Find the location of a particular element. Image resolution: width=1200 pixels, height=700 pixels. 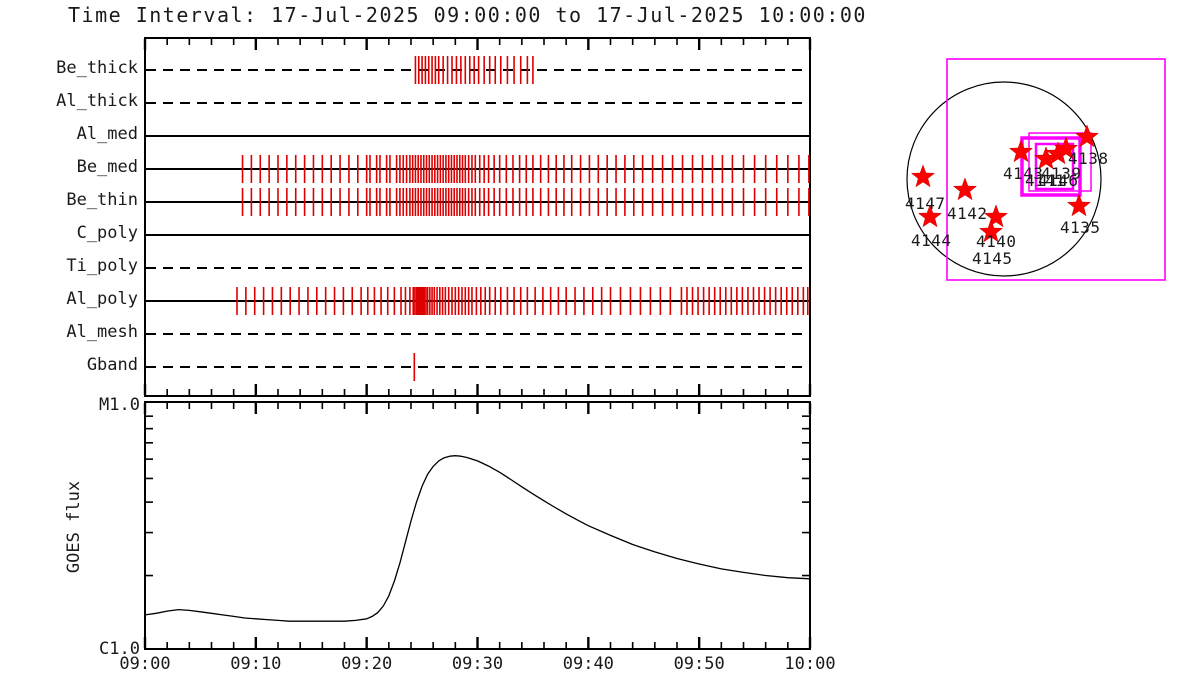

filter-label-ti_poly: Ti_poly is located at coordinates (102, 266).